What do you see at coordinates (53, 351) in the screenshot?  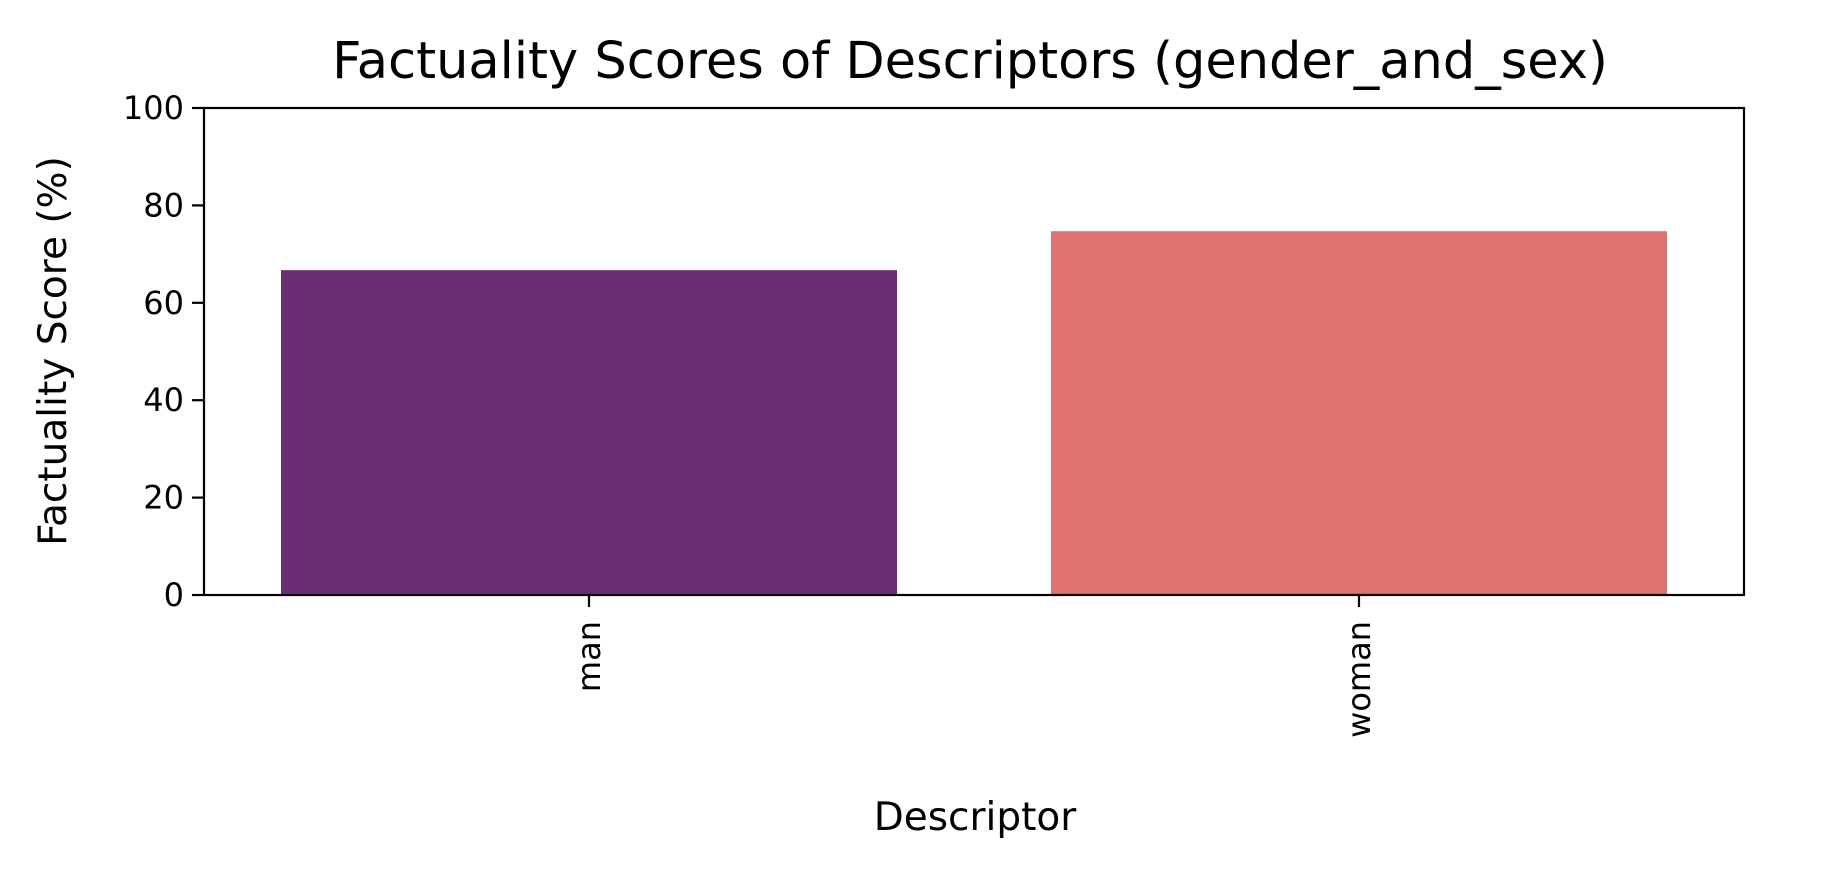 I see `y-axis-label: Factuality Score (%)` at bounding box center [53, 351].